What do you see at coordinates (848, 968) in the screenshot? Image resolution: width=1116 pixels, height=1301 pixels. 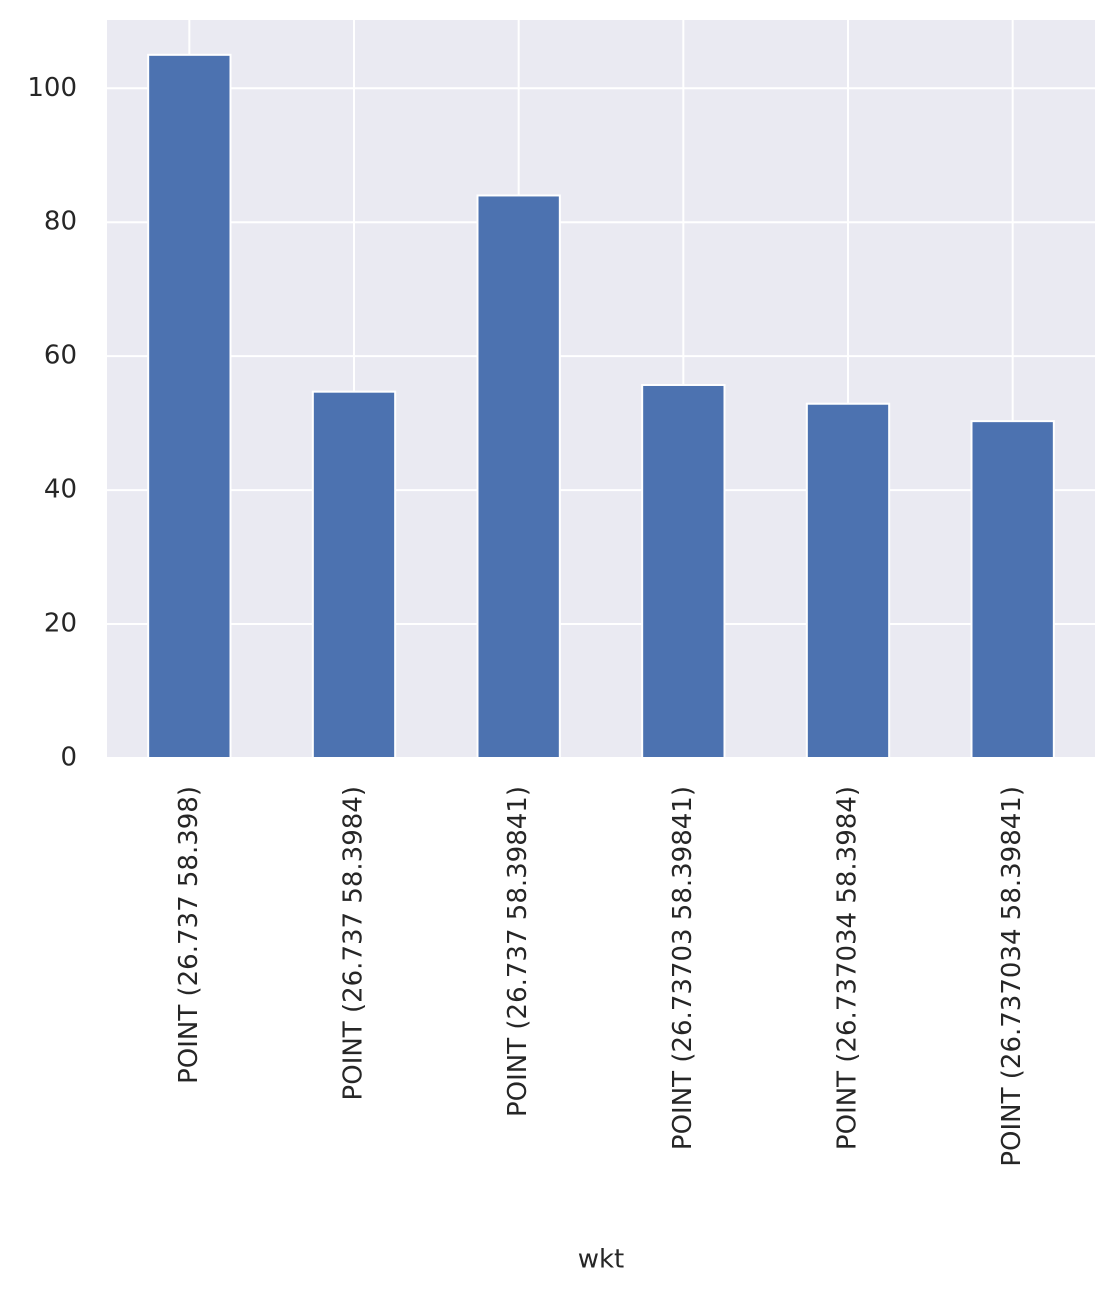 I see `x-tick-label: POINT (26.737034 58.3984)` at bounding box center [848, 968].